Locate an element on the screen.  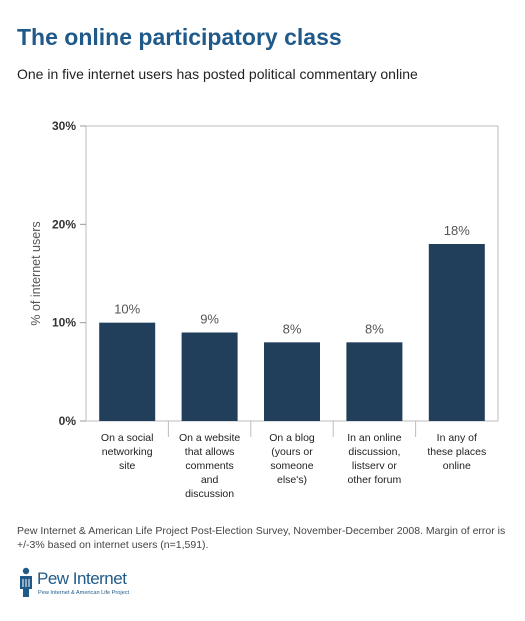
pew-logo-icon is located at coordinates (26, 582).